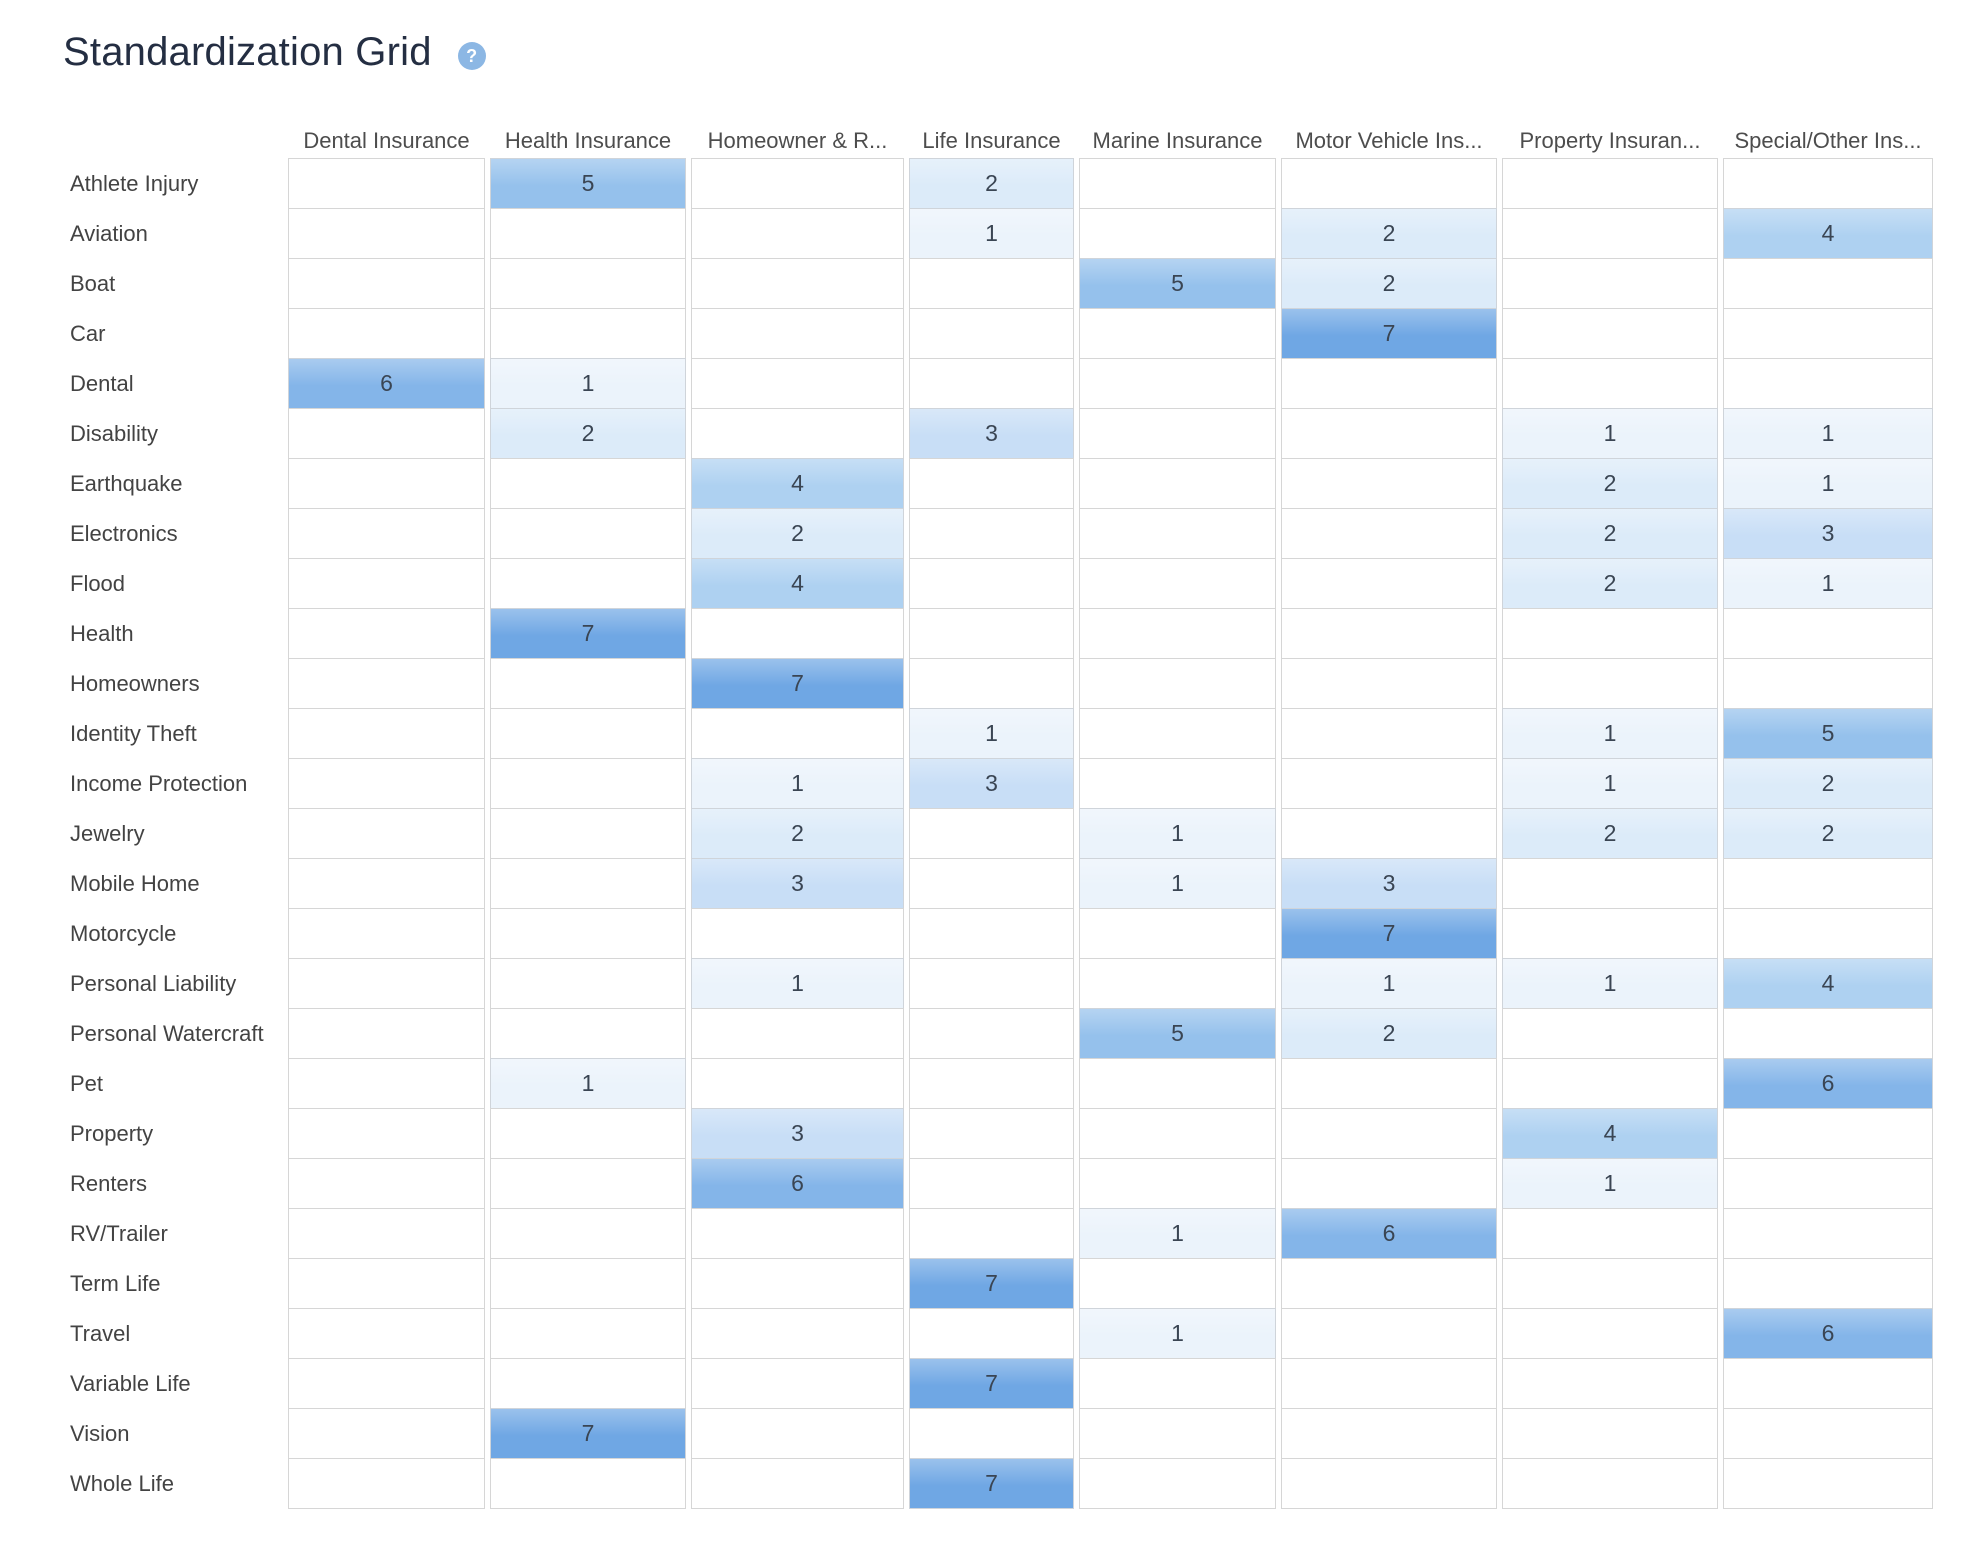 The width and height of the screenshot is (1982, 1542). What do you see at coordinates (93, 283) in the screenshot?
I see `row-label: Boat` at bounding box center [93, 283].